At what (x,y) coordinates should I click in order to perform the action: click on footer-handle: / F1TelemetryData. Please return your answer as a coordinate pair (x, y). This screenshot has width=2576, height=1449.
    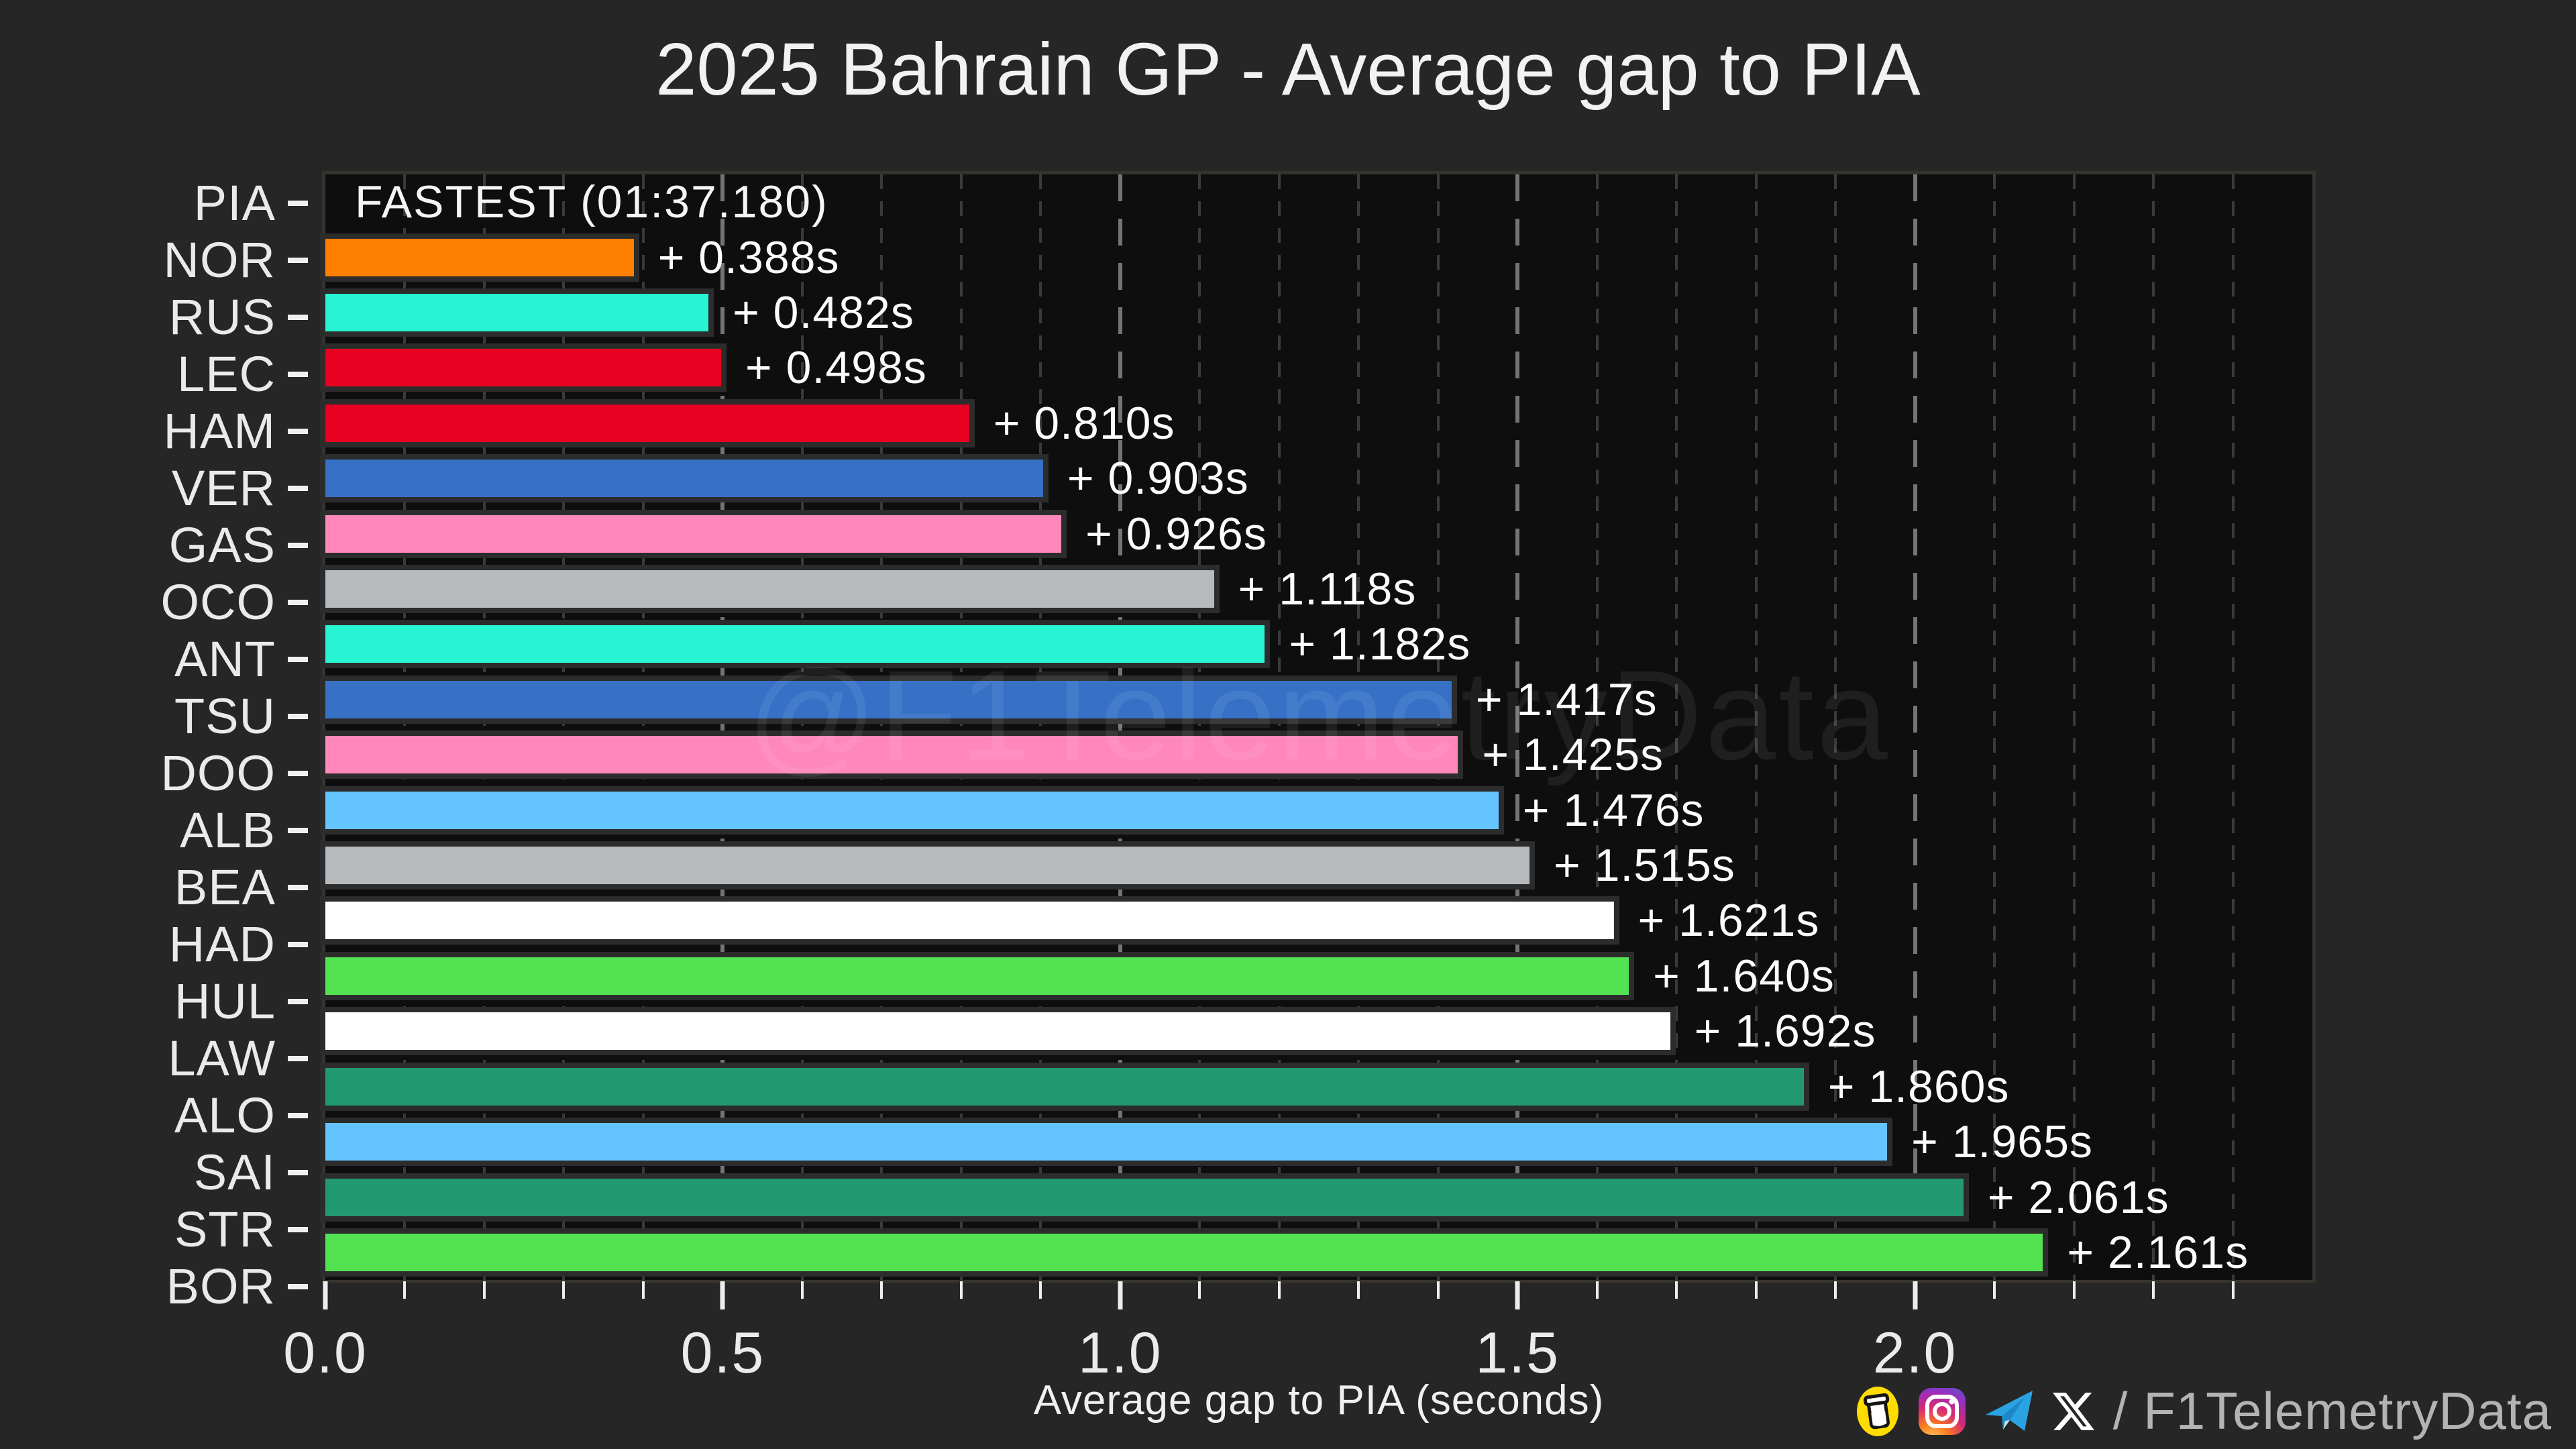
    Looking at the image, I should click on (2332, 1410).